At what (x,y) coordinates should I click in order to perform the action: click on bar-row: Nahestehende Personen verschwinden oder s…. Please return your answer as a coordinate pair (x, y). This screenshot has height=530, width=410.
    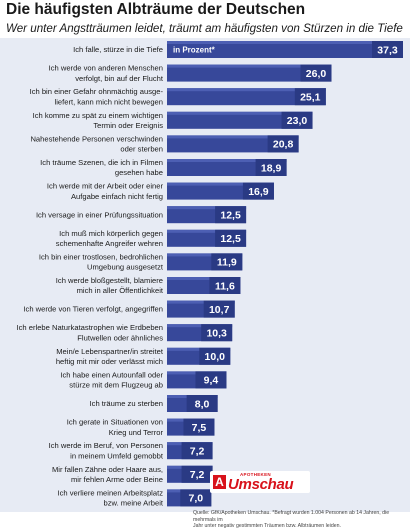
    Looking at the image, I should click on (164, 144).